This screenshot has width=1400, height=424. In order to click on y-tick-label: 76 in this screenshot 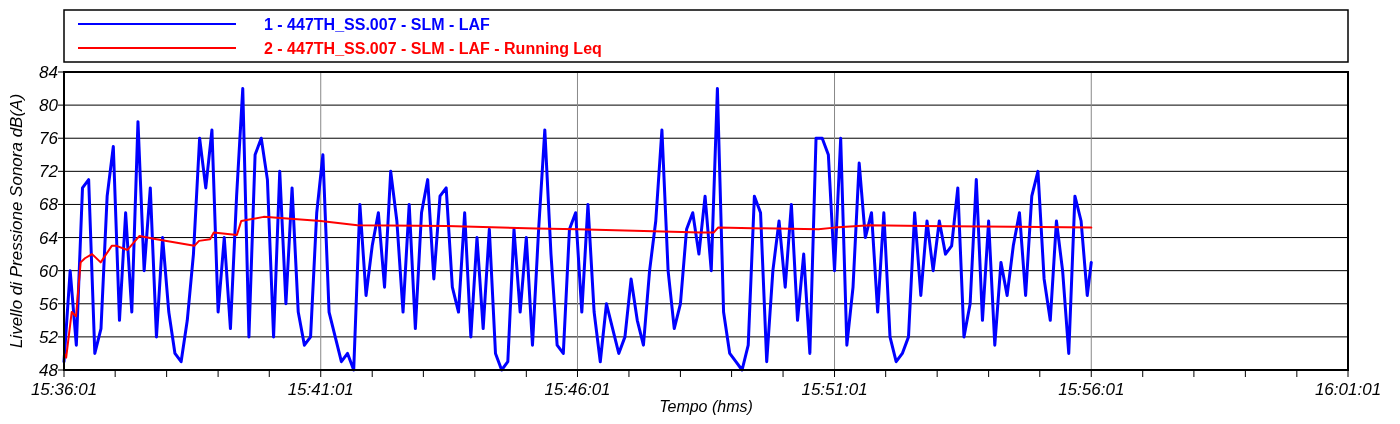, I will do `click(49, 139)`.